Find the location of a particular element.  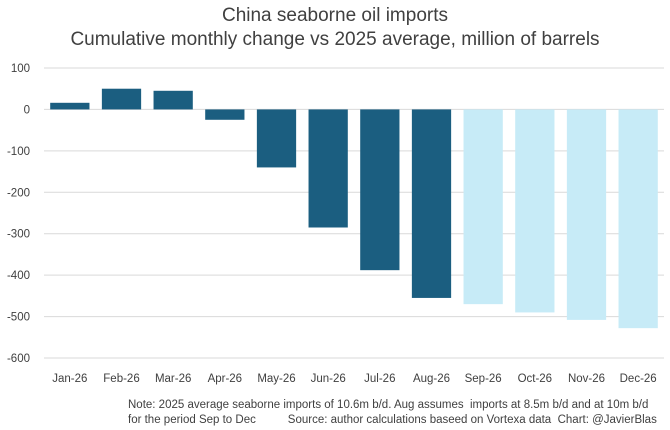

y-tick-label: -200 is located at coordinates (18, 193).